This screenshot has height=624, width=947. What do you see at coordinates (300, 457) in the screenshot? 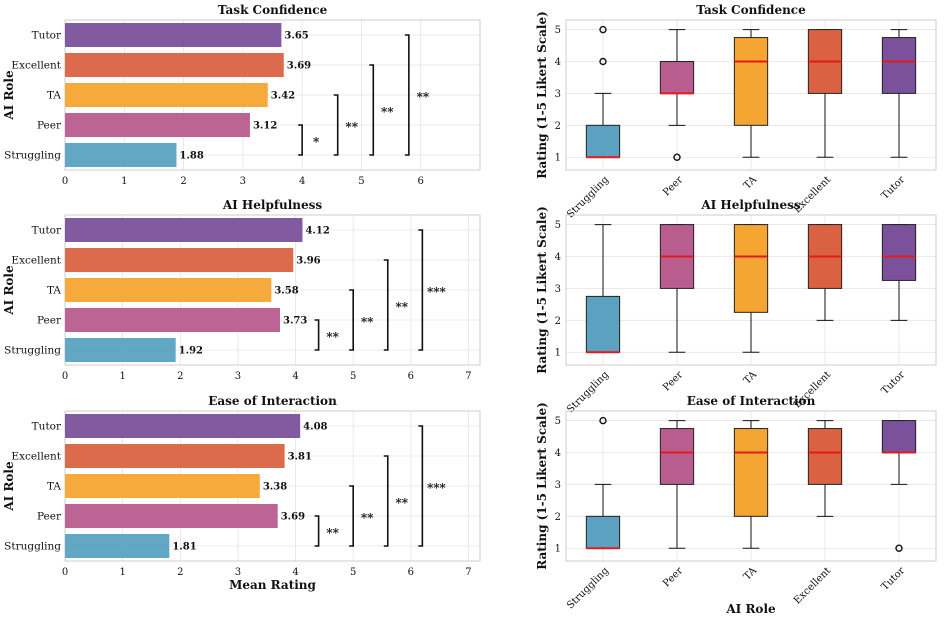
I see `value-label-excellent: 3.81` at bounding box center [300, 457].